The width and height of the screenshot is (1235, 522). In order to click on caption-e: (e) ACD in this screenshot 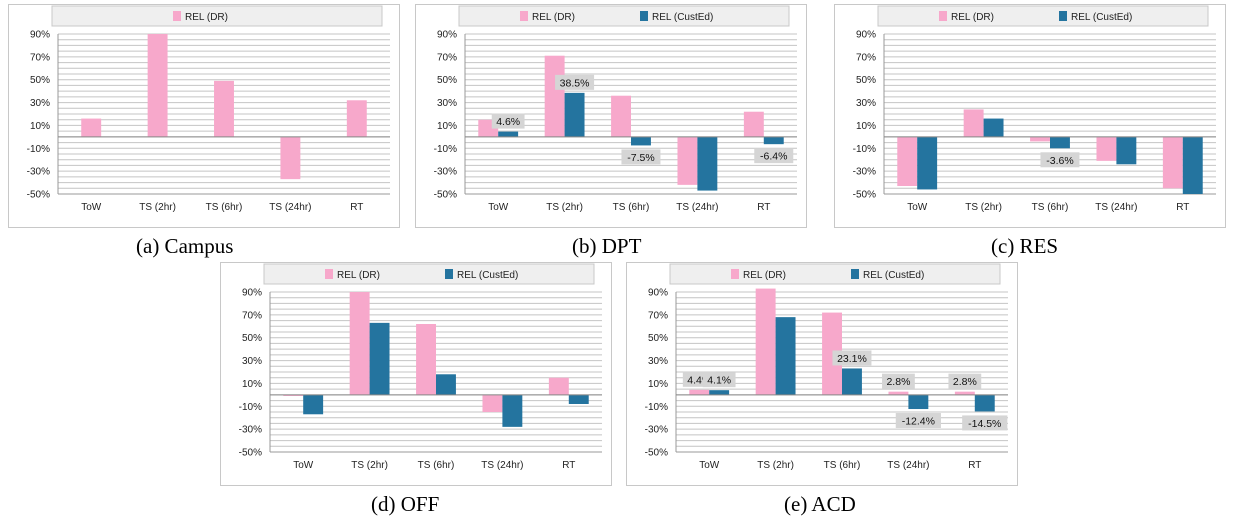, I will do `click(820, 504)`.